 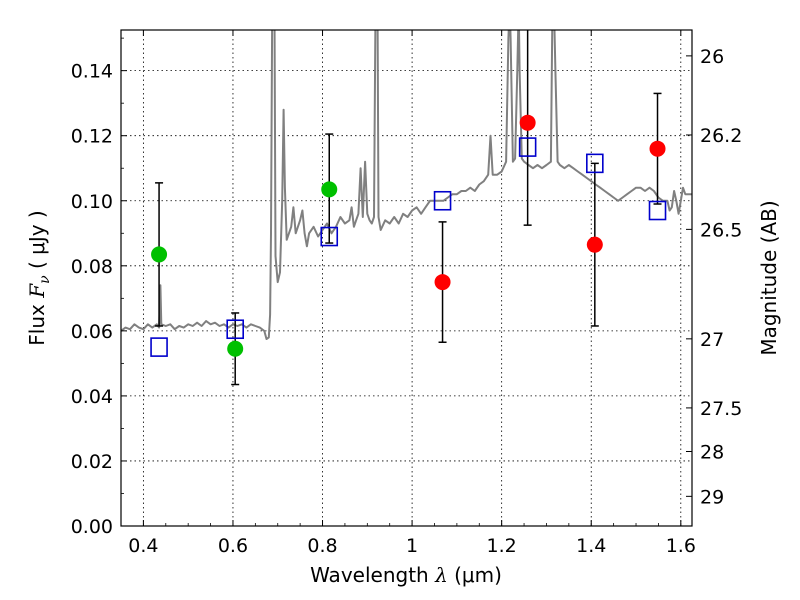 What do you see at coordinates (406, 575) in the screenshot?
I see `x-axis-label: Wavelength λ (μm)` at bounding box center [406, 575].